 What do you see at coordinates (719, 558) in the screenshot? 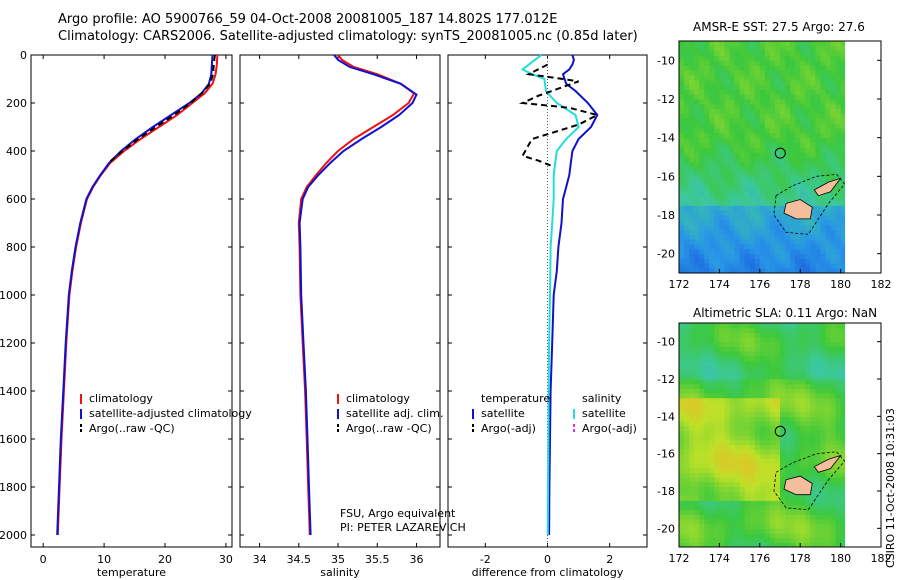
I see `sla_map-xtick-label: 174` at bounding box center [719, 558].